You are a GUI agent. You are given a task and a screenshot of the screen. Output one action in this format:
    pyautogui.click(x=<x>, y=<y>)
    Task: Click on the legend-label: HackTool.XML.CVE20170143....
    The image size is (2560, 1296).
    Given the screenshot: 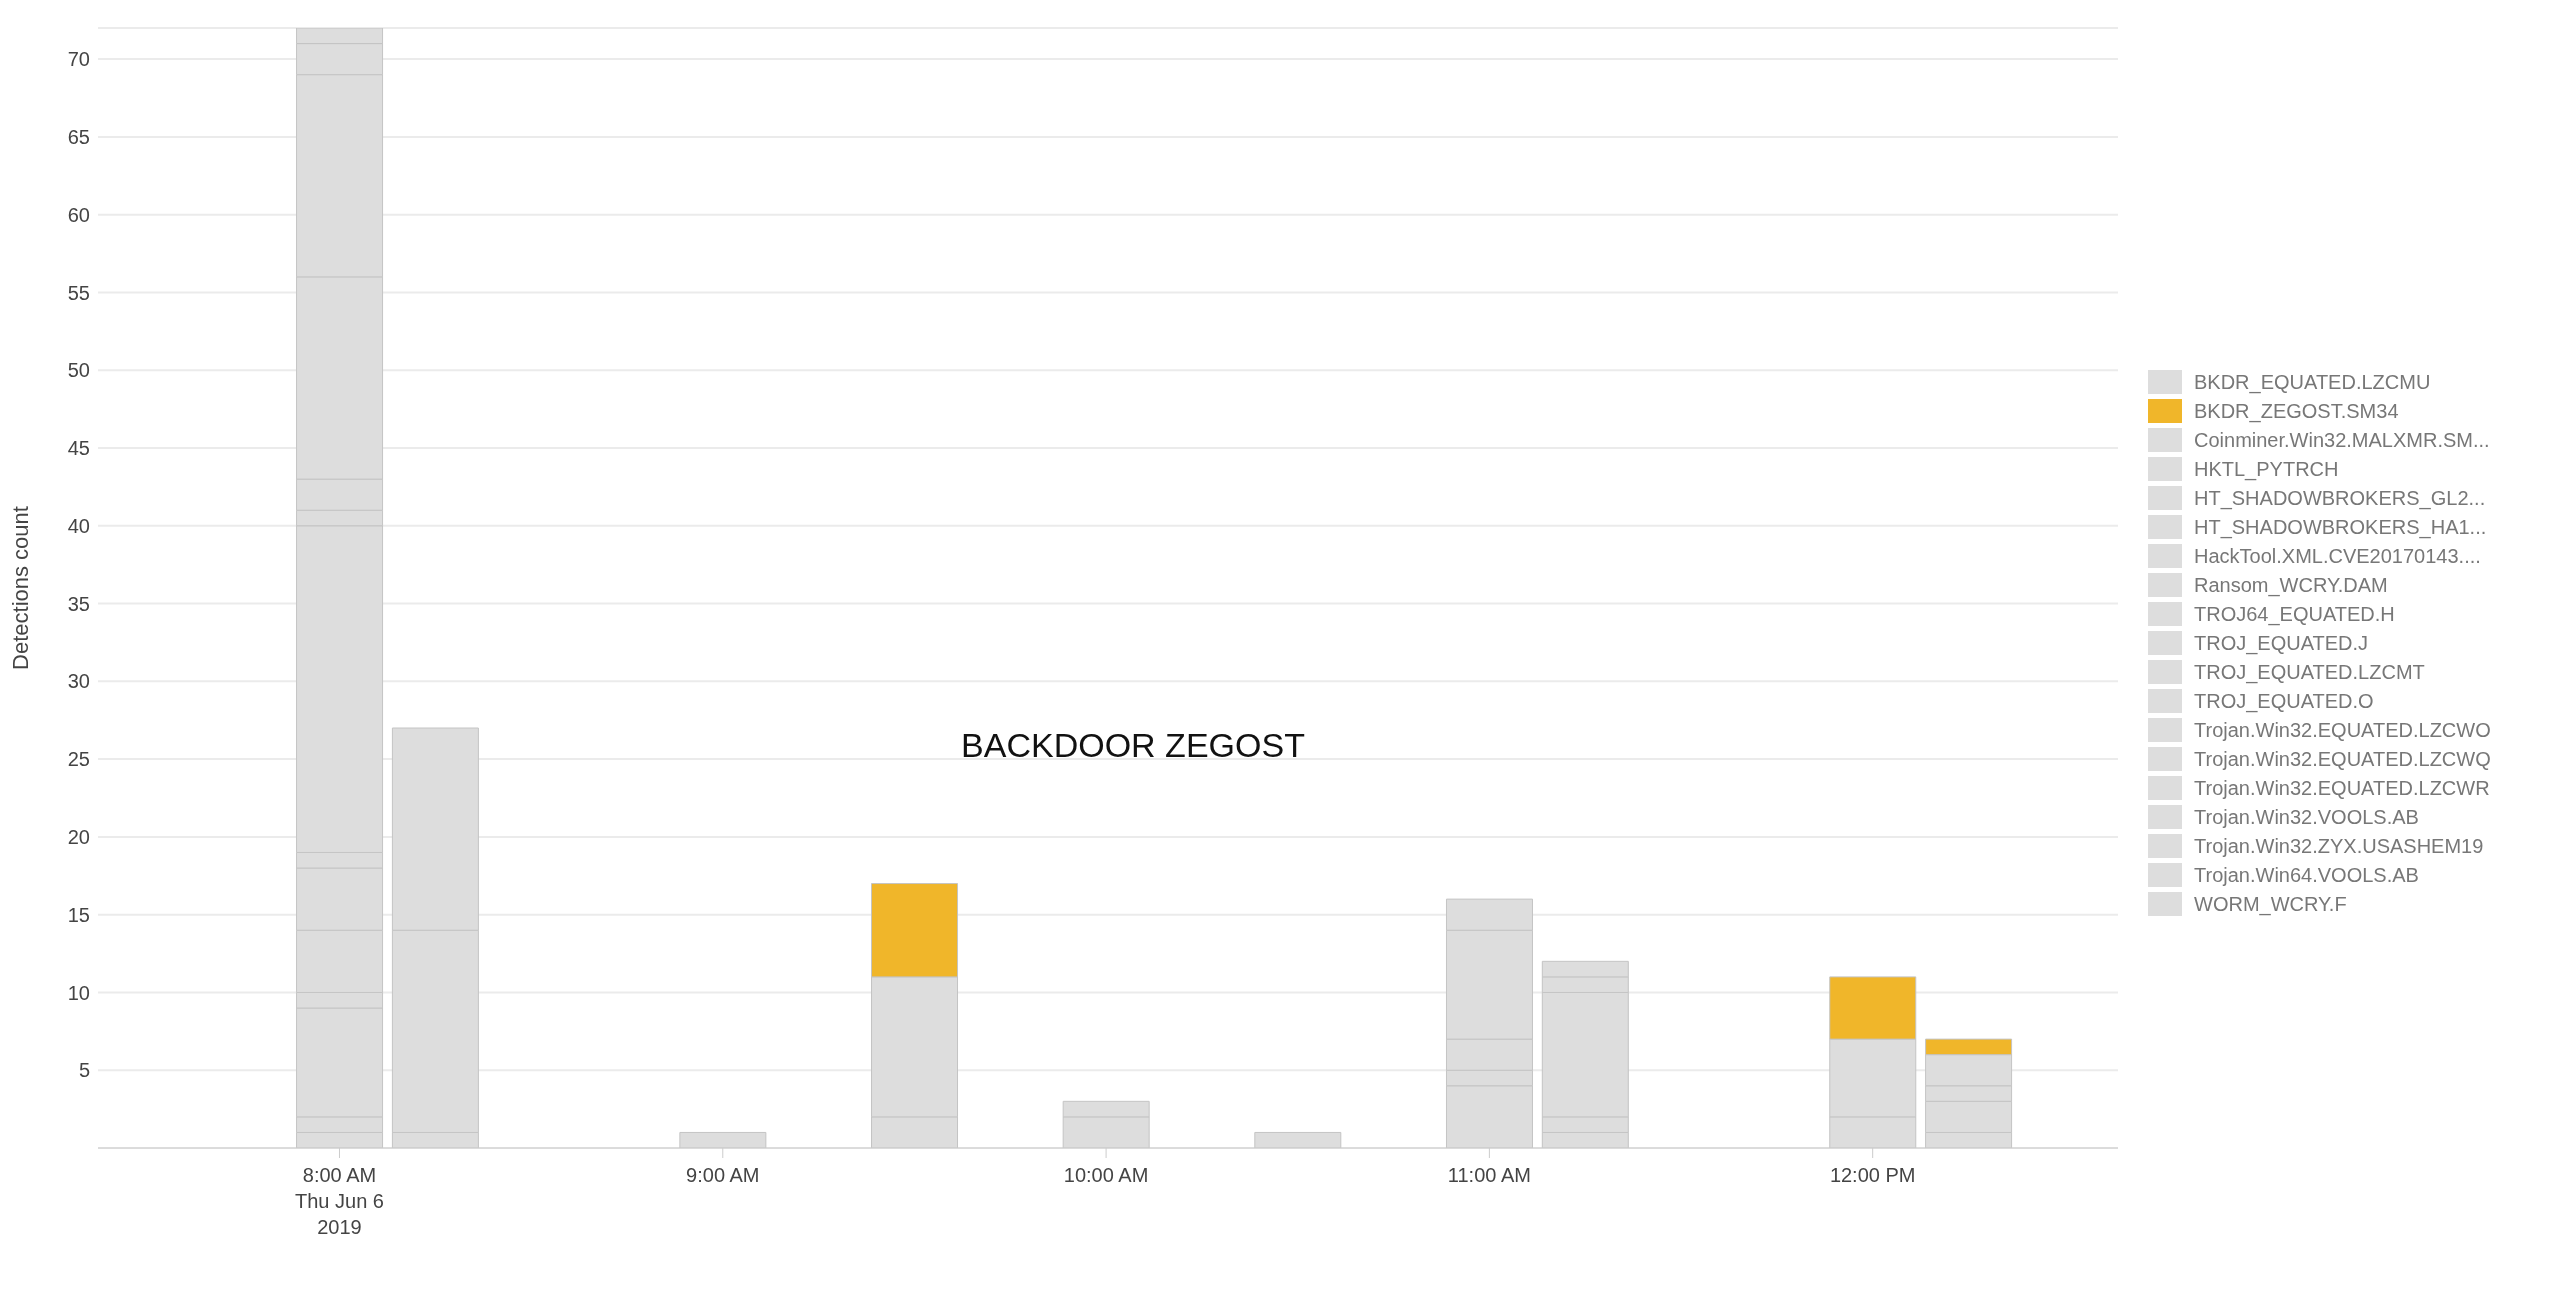 What is the action you would take?
    pyautogui.click(x=2337, y=556)
    